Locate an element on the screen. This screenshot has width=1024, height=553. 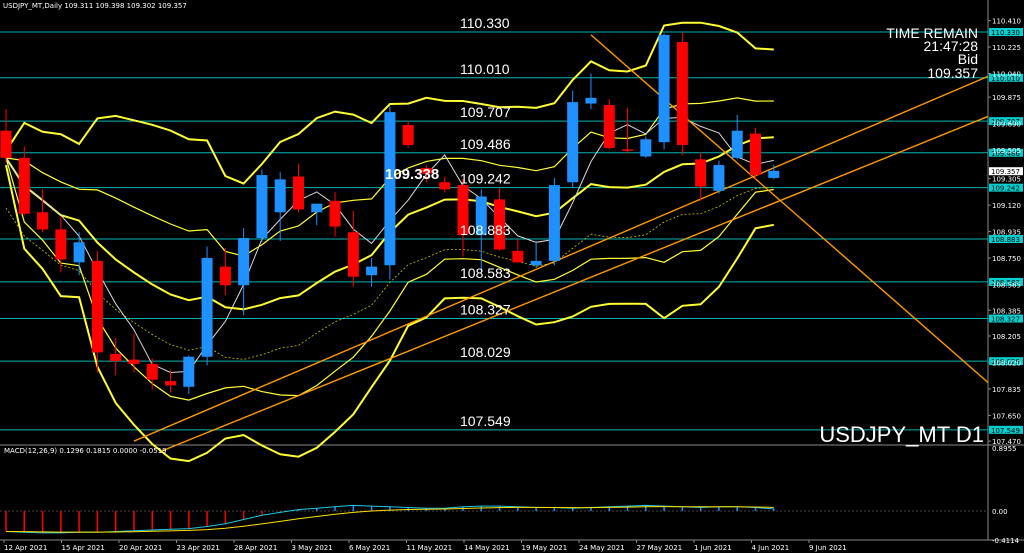
price-tick-label: 108.565 is located at coordinates (1006, 286).